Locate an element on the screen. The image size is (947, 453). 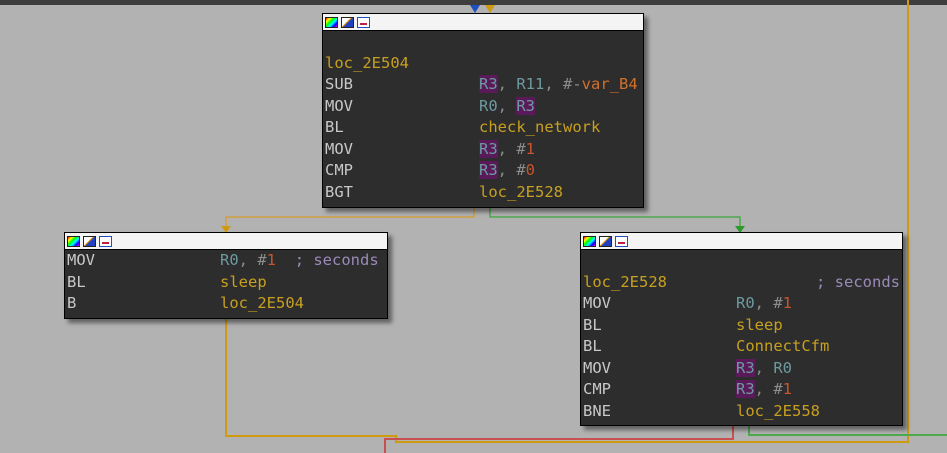
code-line: BL check_network is located at coordinates (483, 128).